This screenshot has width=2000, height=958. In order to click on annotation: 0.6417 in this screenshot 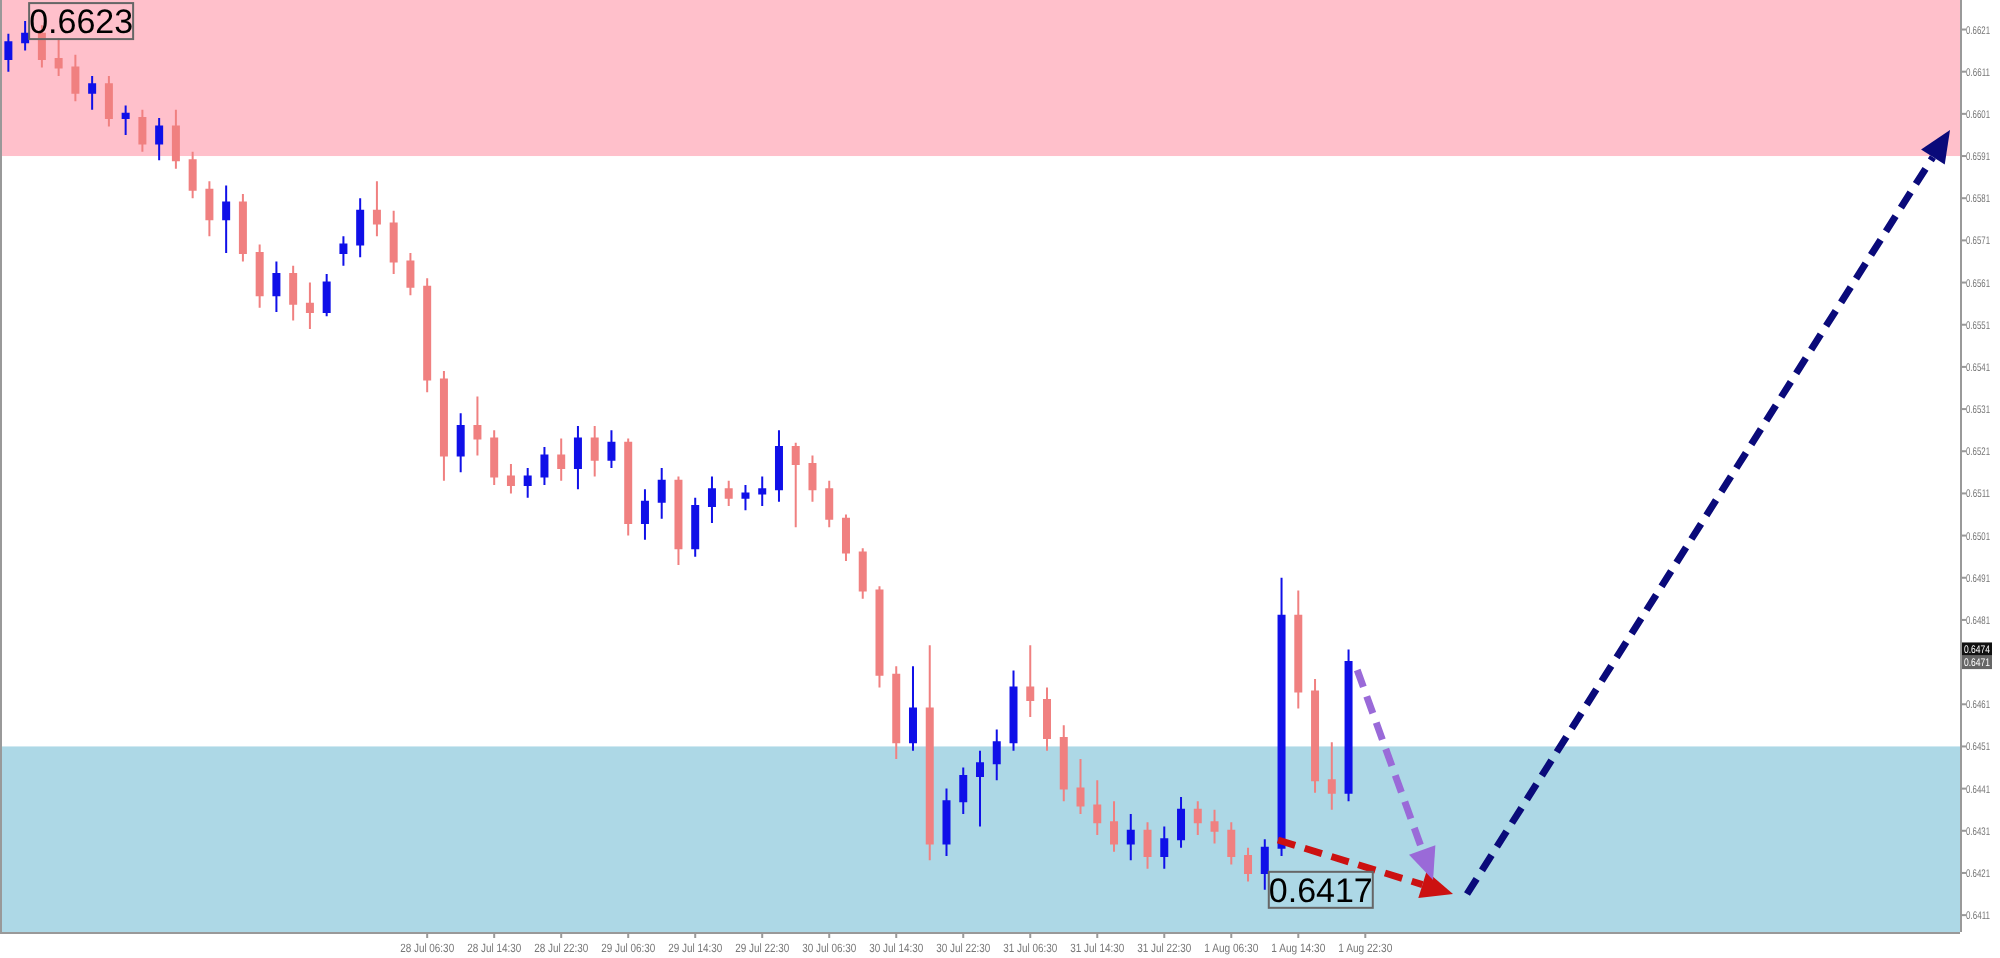, I will do `click(1320, 890)`.